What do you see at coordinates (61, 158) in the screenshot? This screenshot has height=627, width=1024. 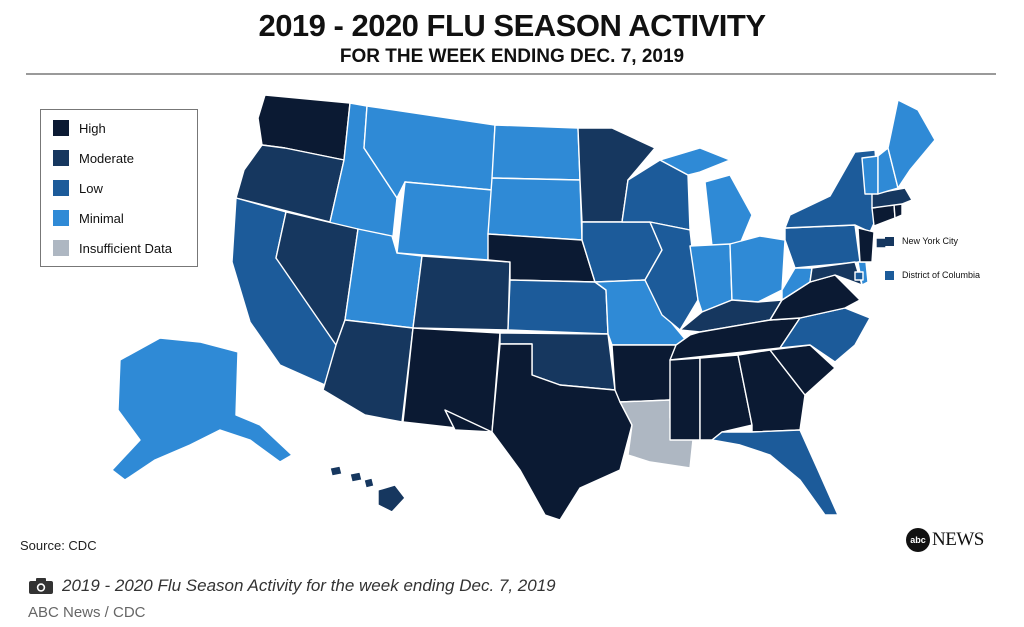 I see `legend-swatch-moderate` at bounding box center [61, 158].